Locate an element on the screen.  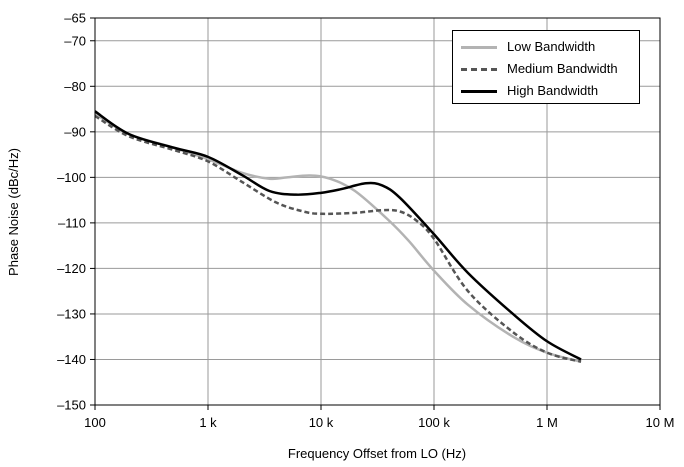
x-axis-label: Frequency Offset from LO (Hz) is located at coordinates (377, 453).